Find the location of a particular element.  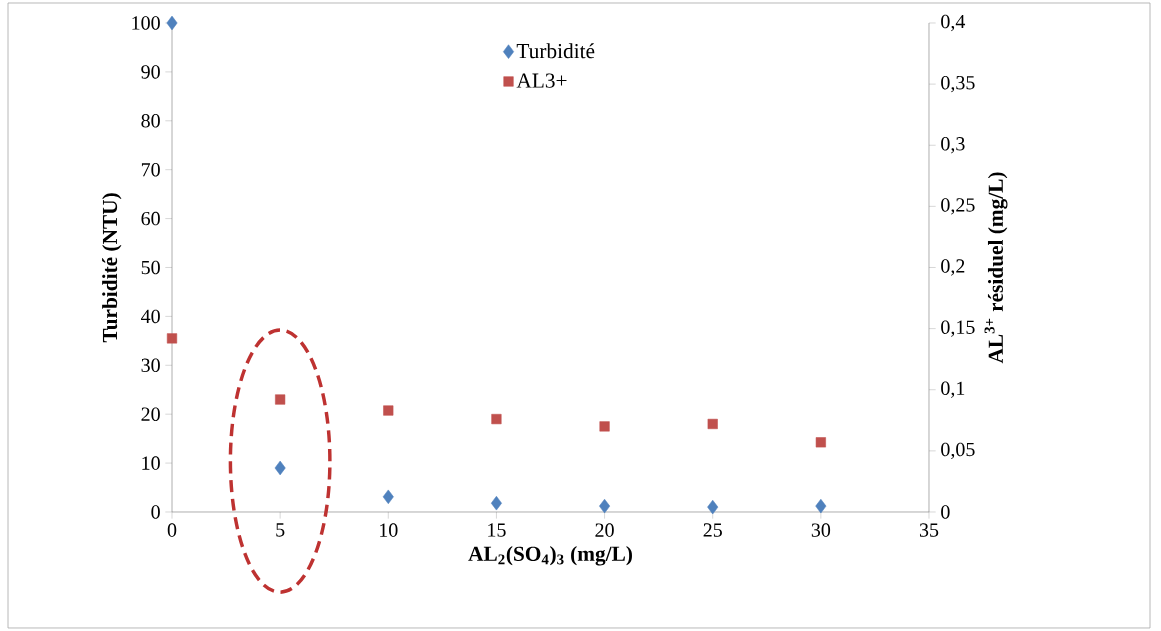

y-axis-title: Turbidité (NTU) is located at coordinates (112, 268).